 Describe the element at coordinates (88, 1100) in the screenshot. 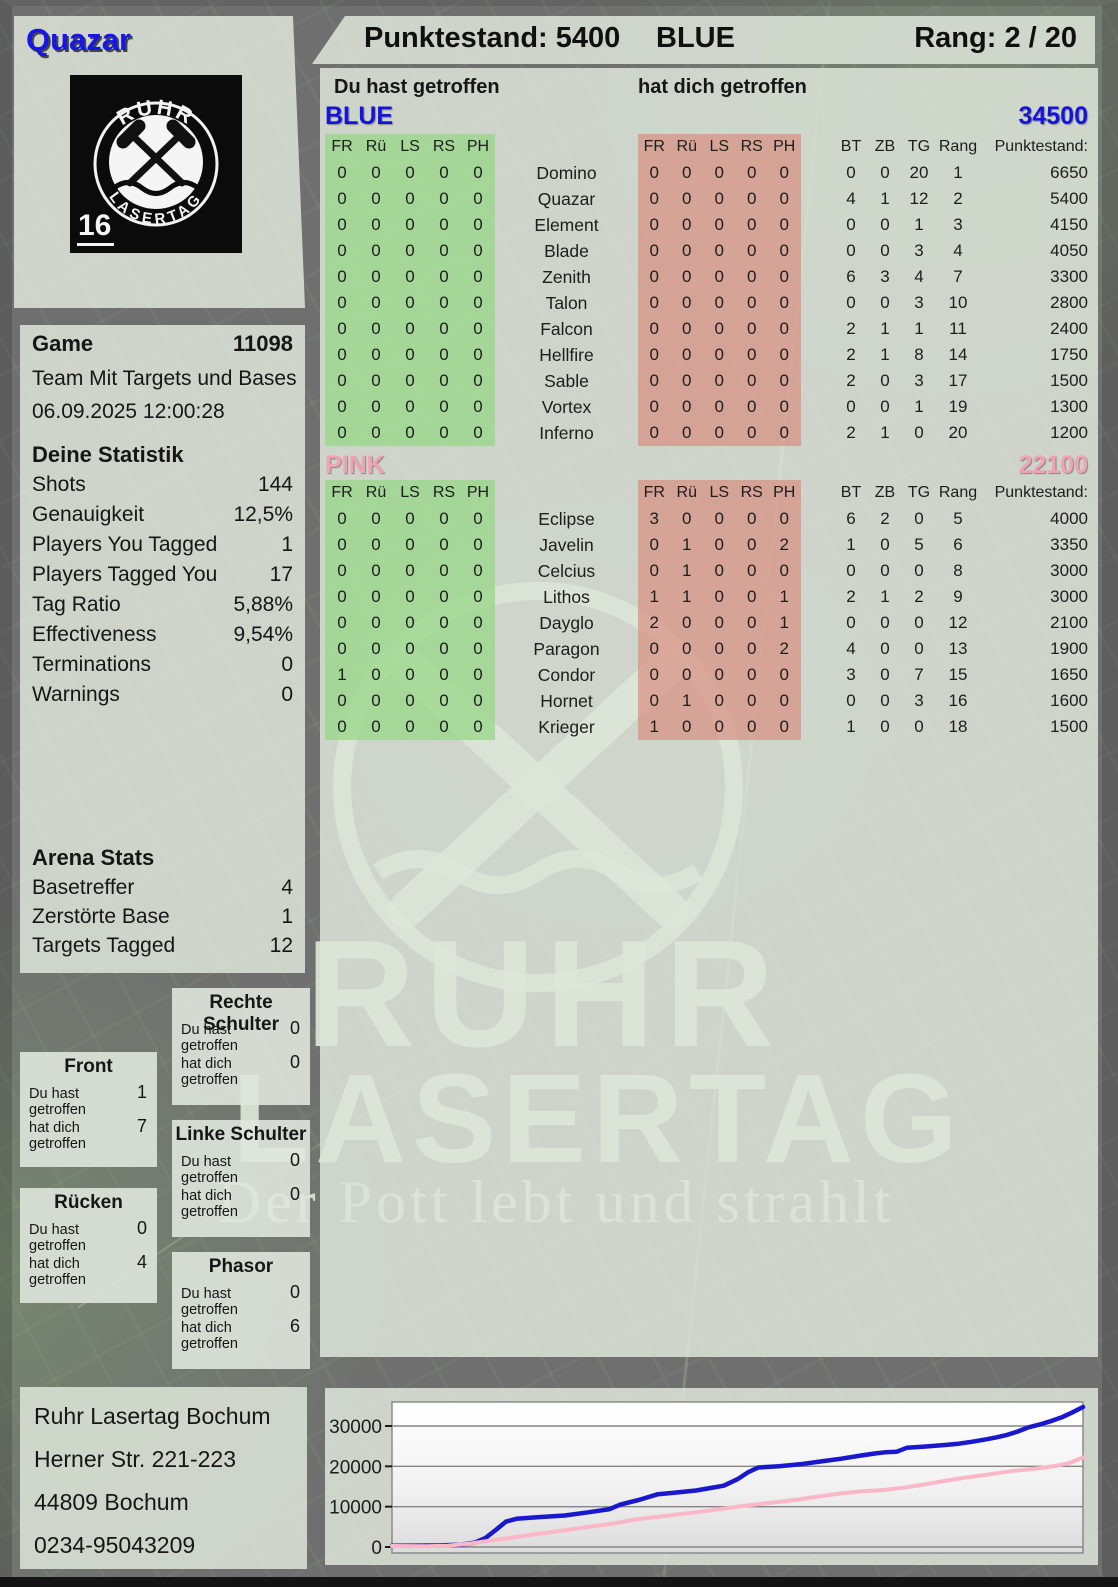

I see `you-hit-row: Du hast getroffen 1` at that location.